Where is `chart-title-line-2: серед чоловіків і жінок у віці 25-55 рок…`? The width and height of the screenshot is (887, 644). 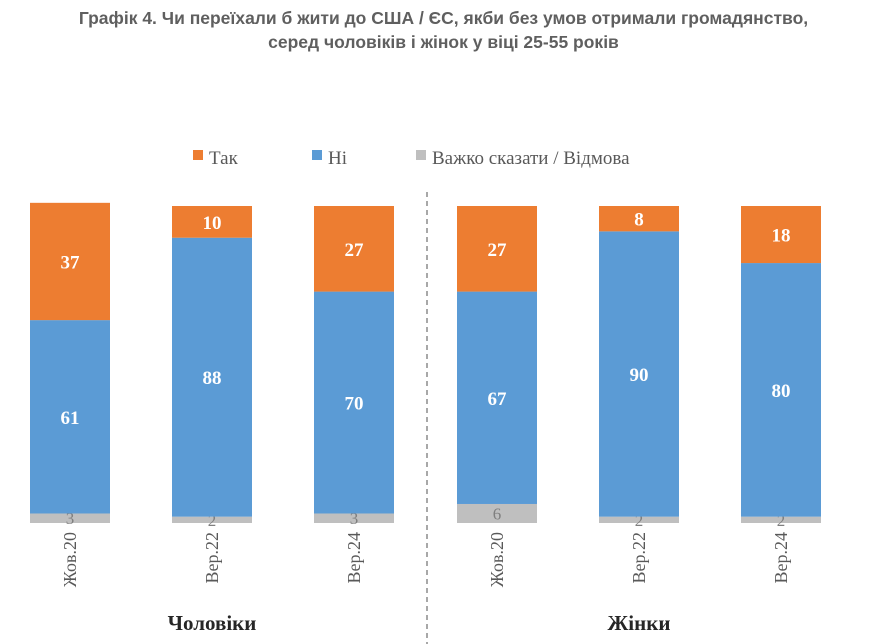 chart-title-line-2: серед чоловіків і жінок у віці 25-55 рок… is located at coordinates (443, 42).